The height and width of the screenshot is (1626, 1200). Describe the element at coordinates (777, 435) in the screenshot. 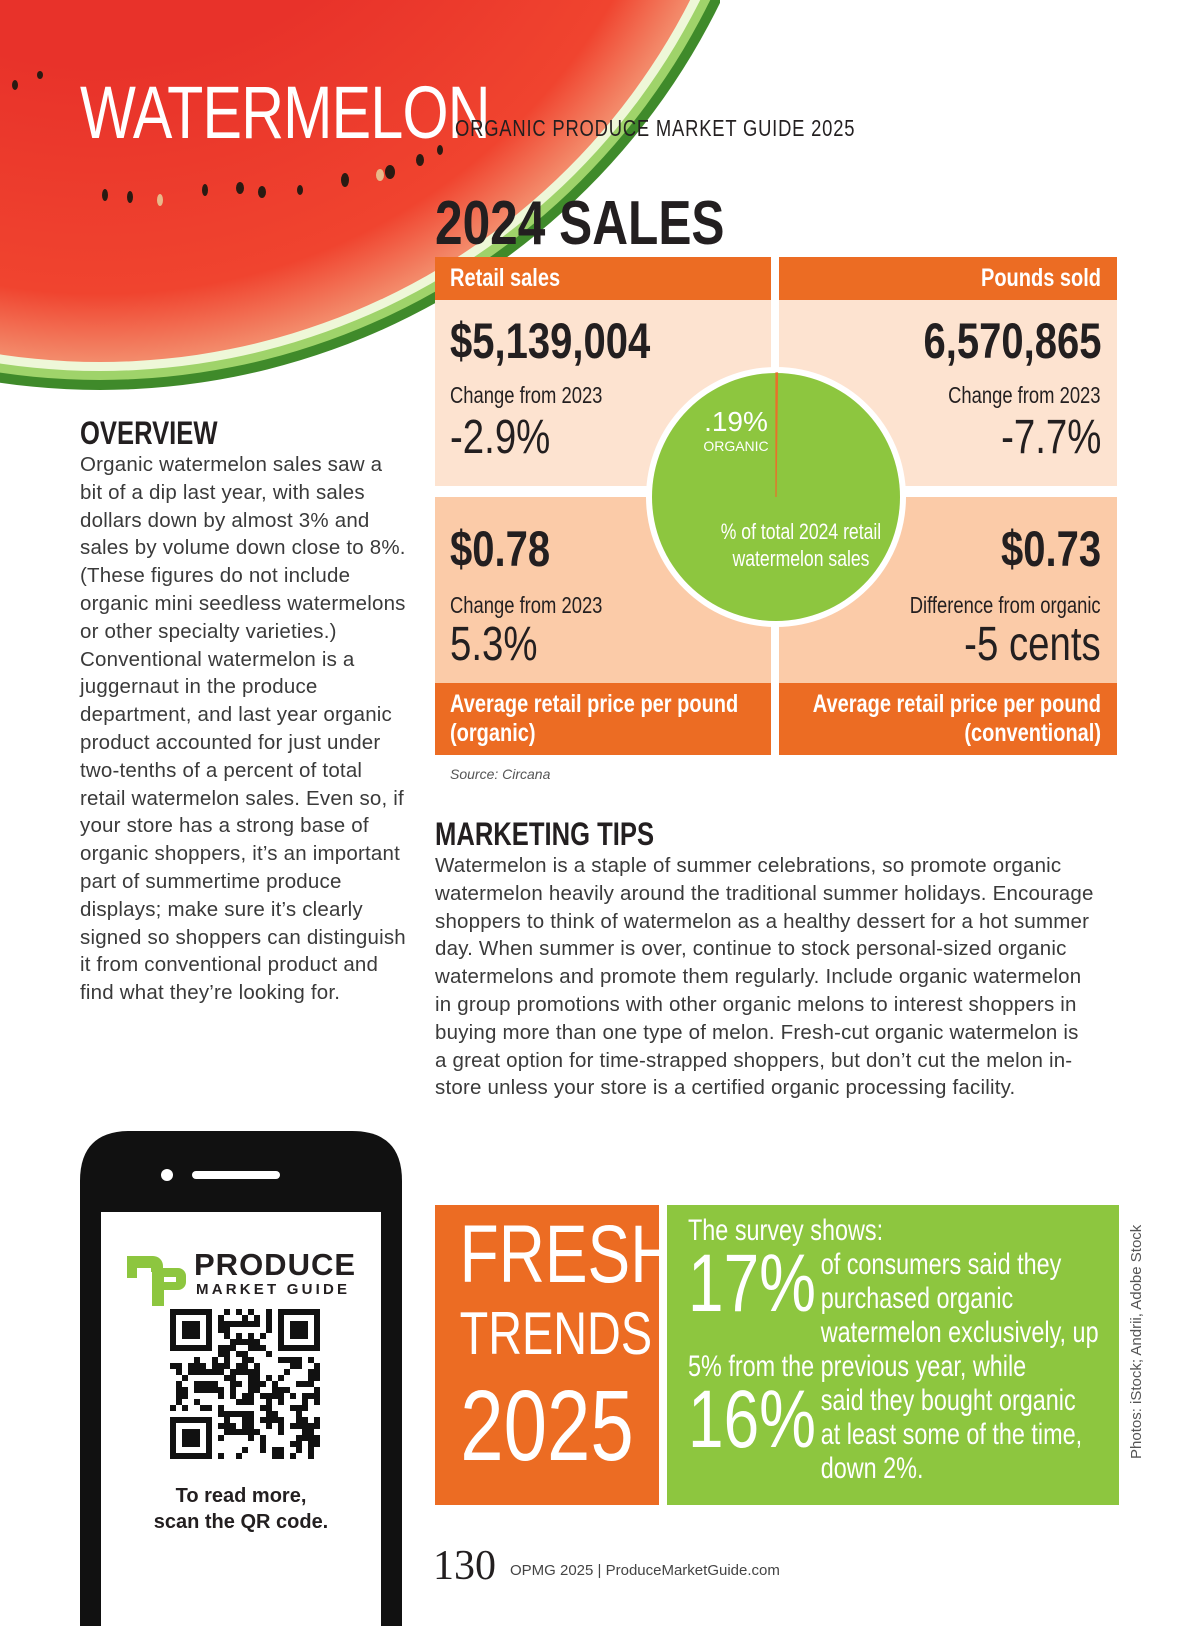

I see `pie-slice` at that location.